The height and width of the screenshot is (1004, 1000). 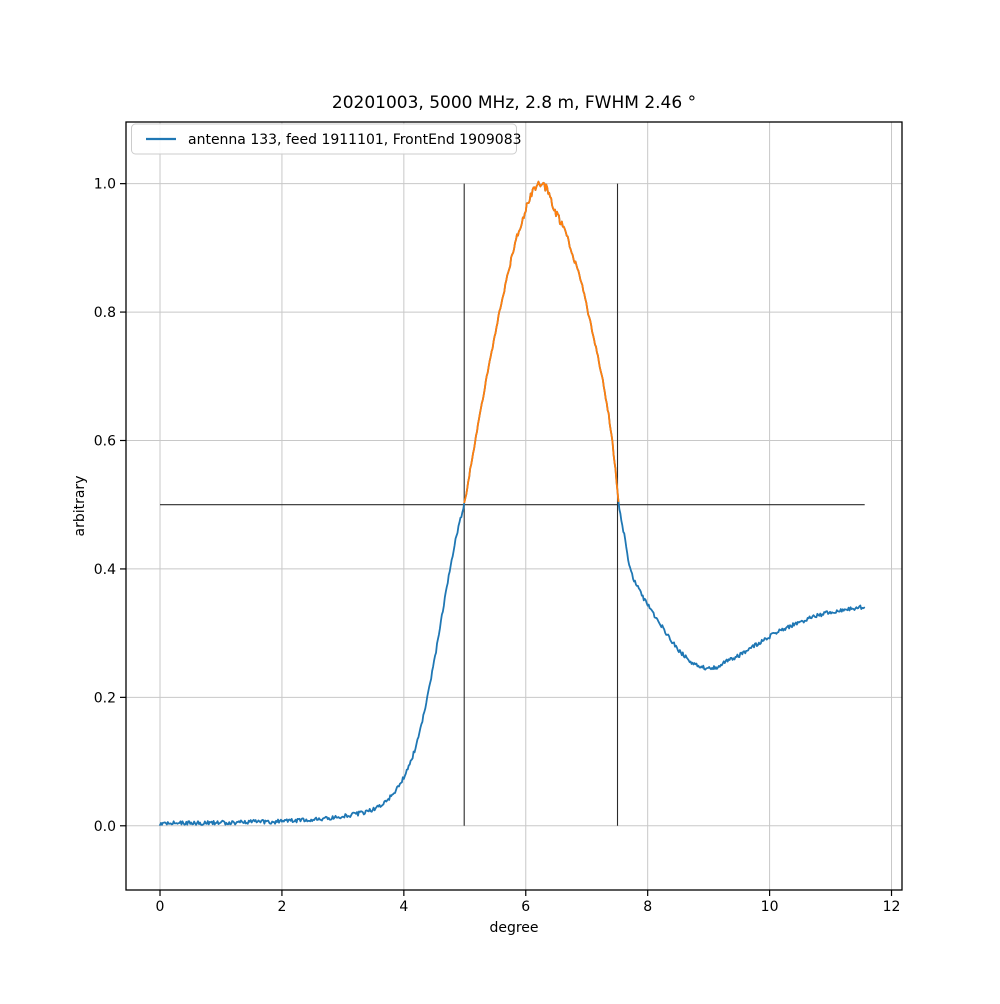 What do you see at coordinates (105, 827) in the screenshot?
I see `y-tick-label: 0.0` at bounding box center [105, 827].